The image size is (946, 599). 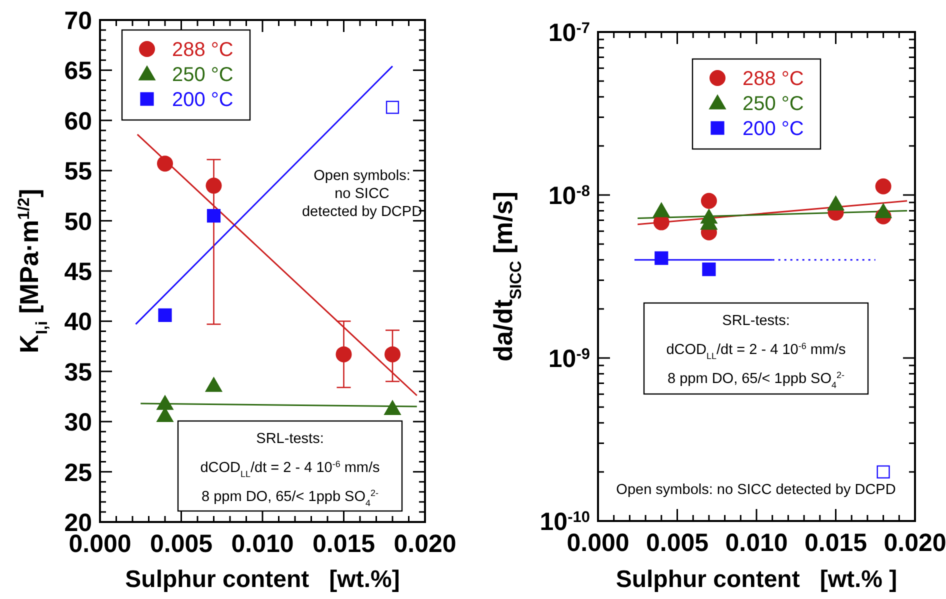 What do you see at coordinates (78, 322) in the screenshot?
I see `y-tick-label: 40` at bounding box center [78, 322].